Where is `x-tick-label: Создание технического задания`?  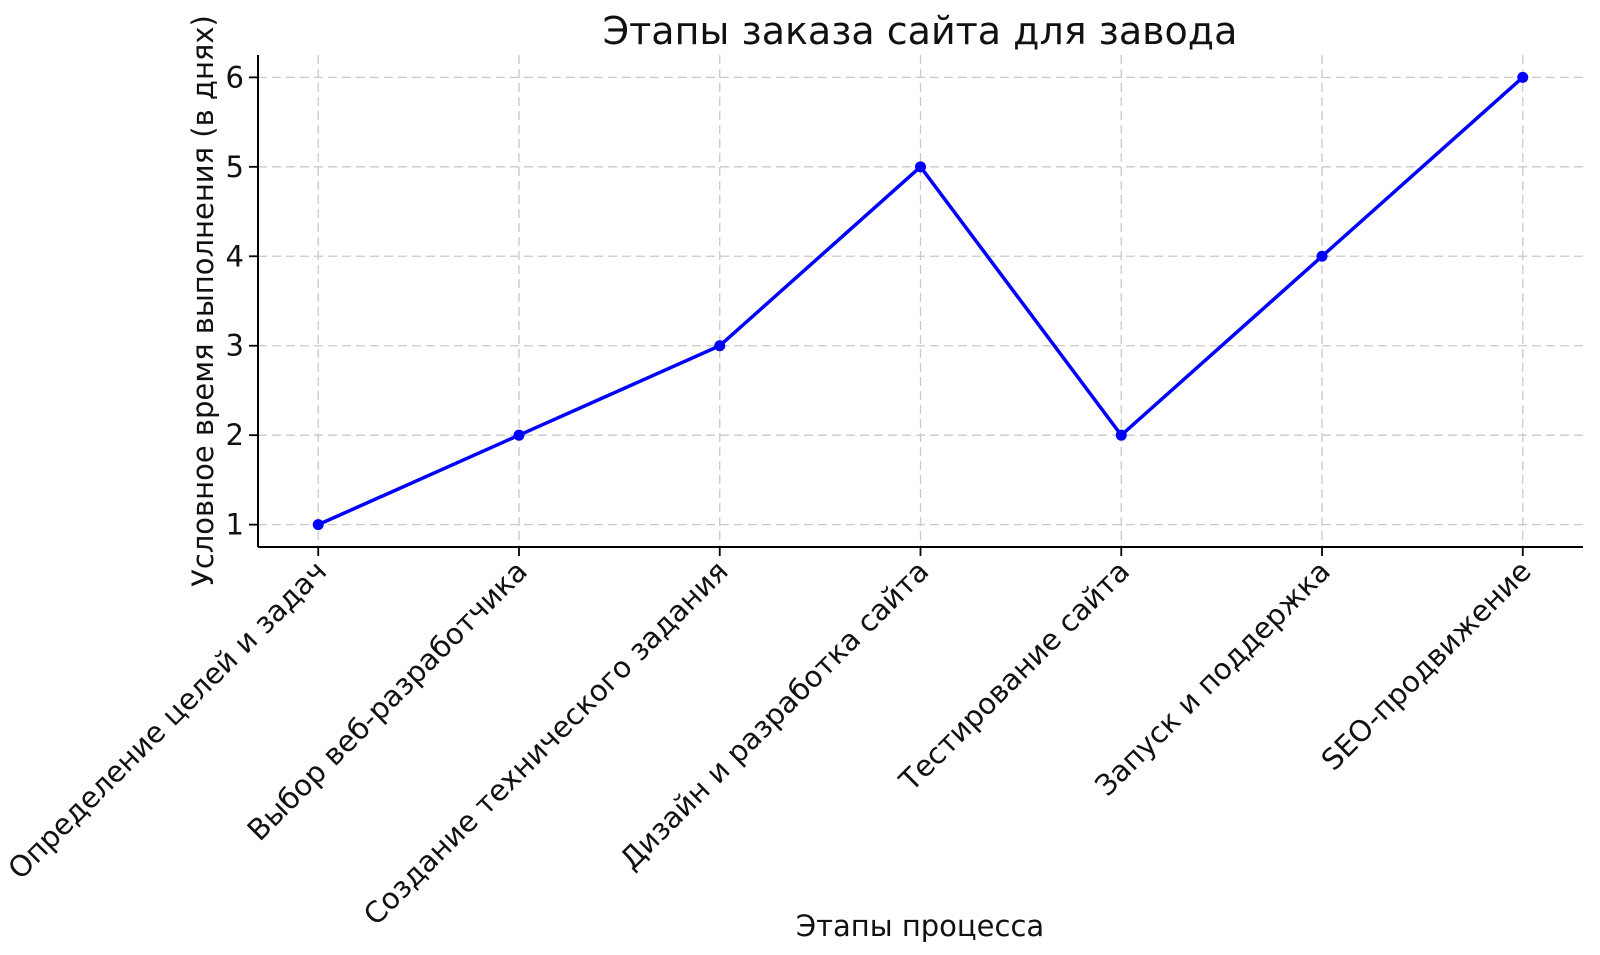
x-tick-label: Создание технического задания is located at coordinates (546, 743).